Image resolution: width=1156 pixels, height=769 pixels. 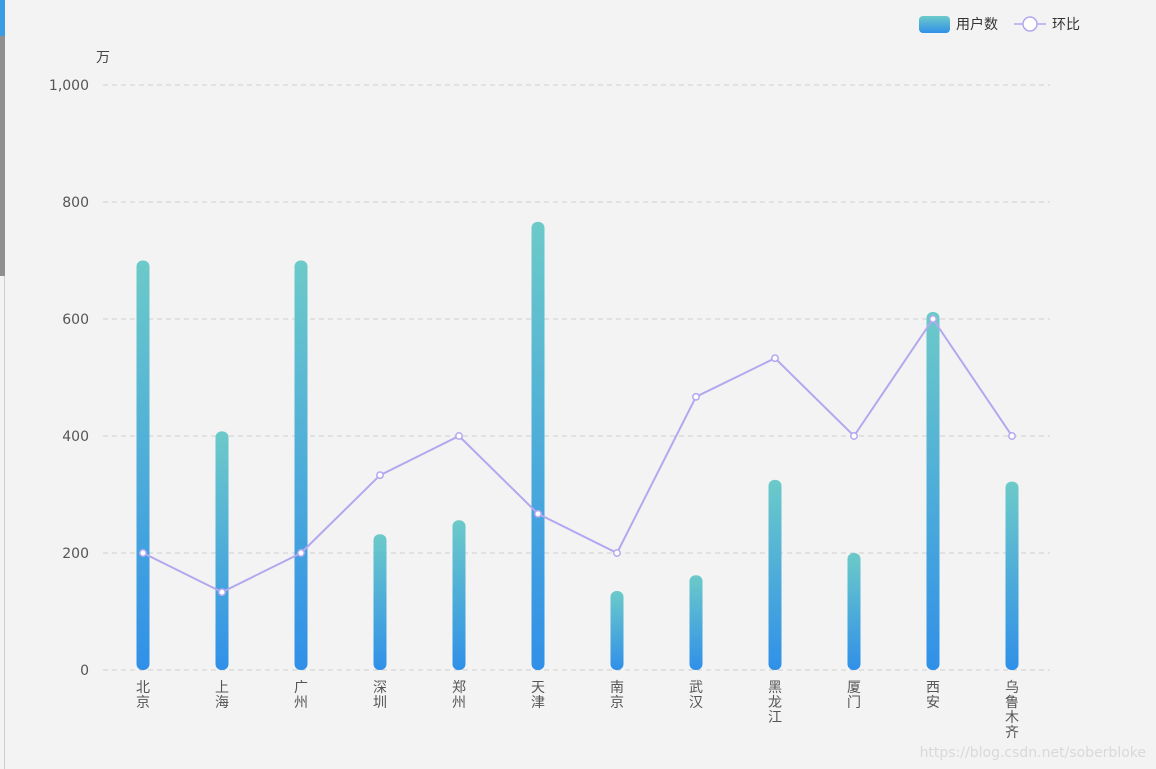 What do you see at coordinates (4, 522) in the screenshot?
I see `edge-divider` at bounding box center [4, 522].